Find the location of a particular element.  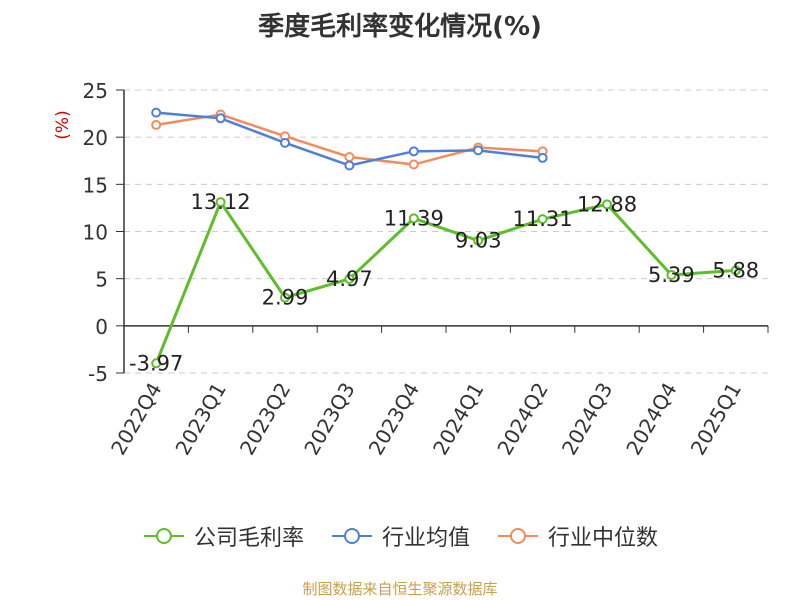

data-label: 11.39 is located at coordinates (414, 218).